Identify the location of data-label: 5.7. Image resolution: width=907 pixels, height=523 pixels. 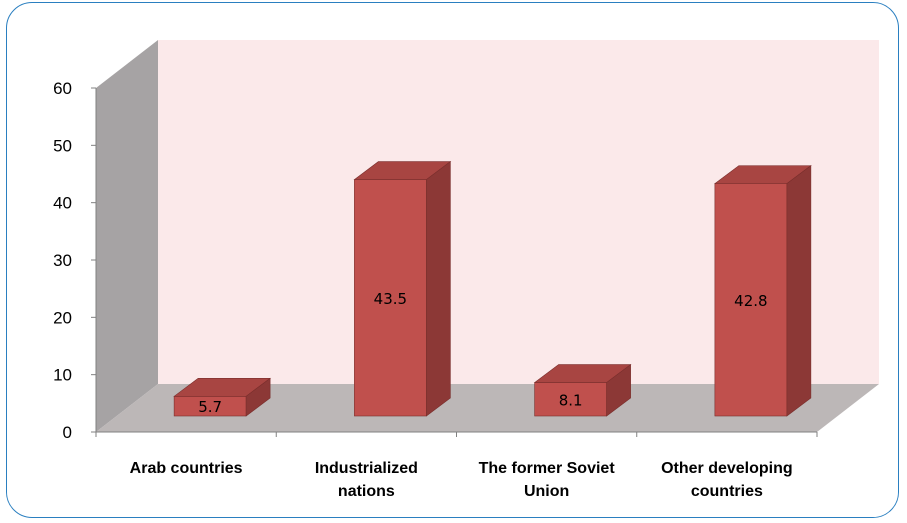
(210, 407).